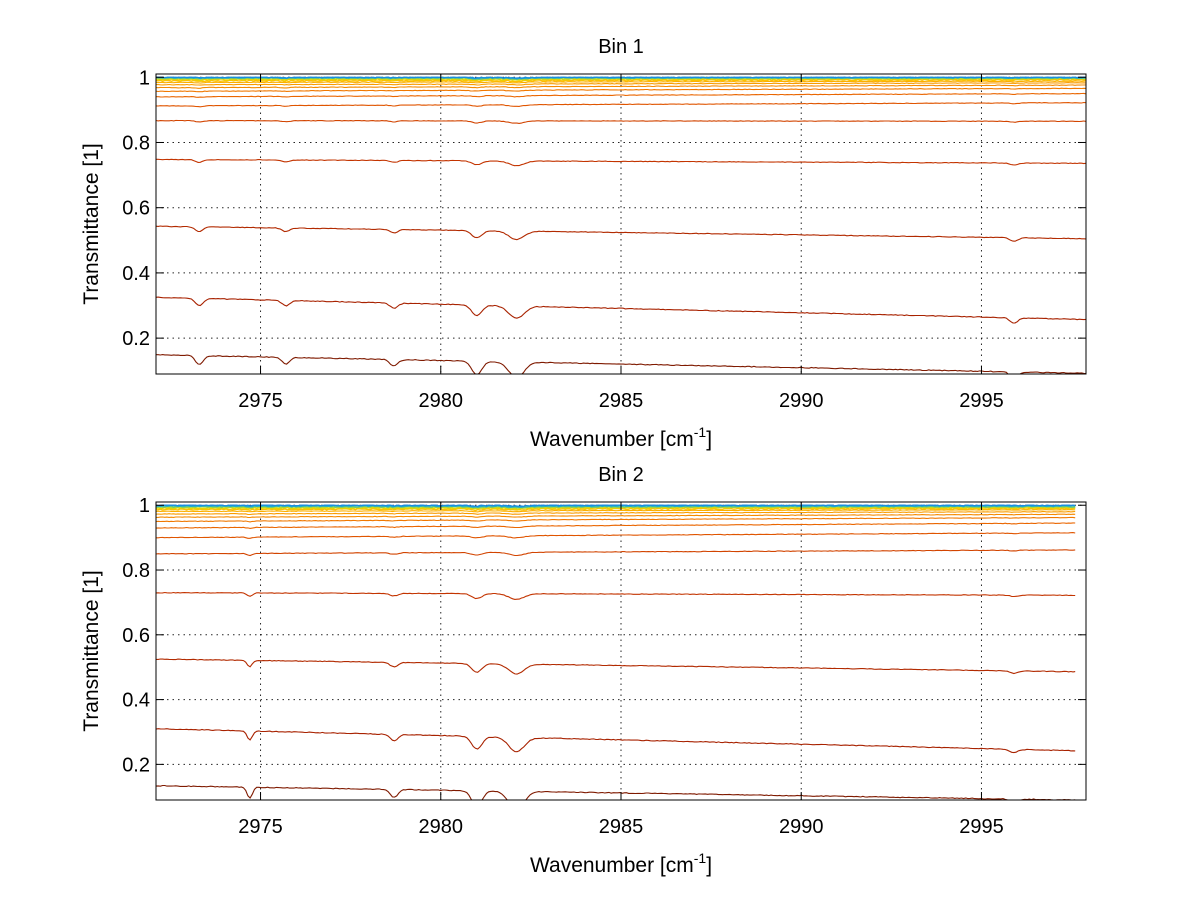  I want to click on chart-title: Bin 2, so click(621, 475).